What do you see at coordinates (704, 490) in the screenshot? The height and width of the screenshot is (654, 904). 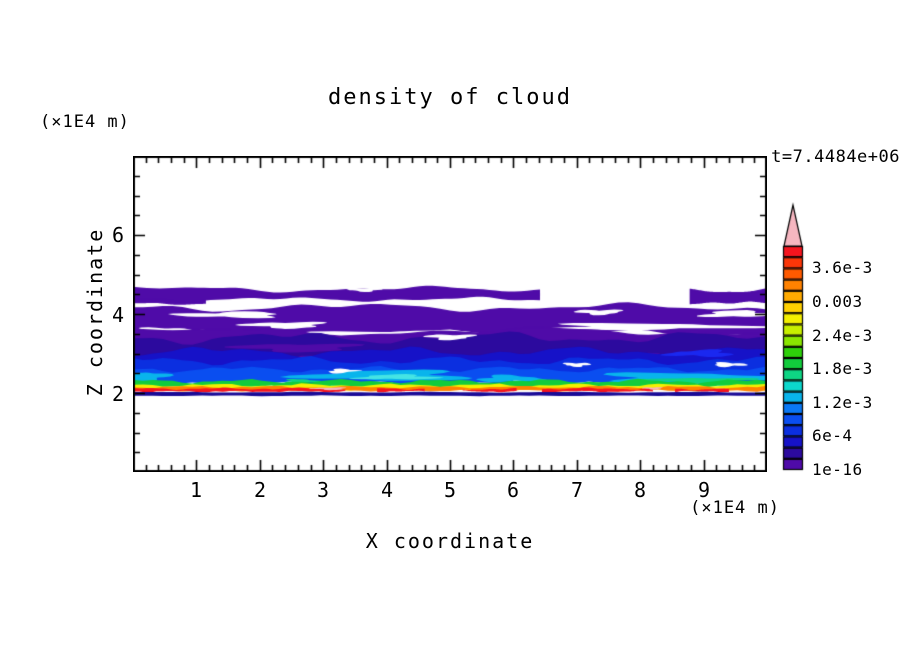 I see `x-tick-label-9: 9` at bounding box center [704, 490].